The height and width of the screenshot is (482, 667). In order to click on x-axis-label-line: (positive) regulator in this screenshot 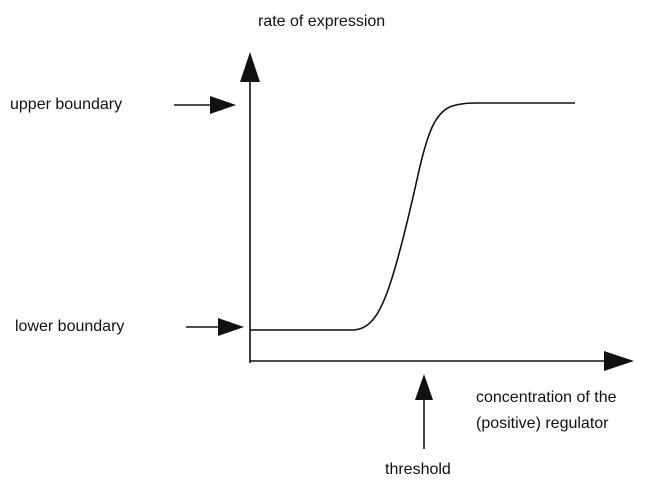, I will do `click(542, 423)`.